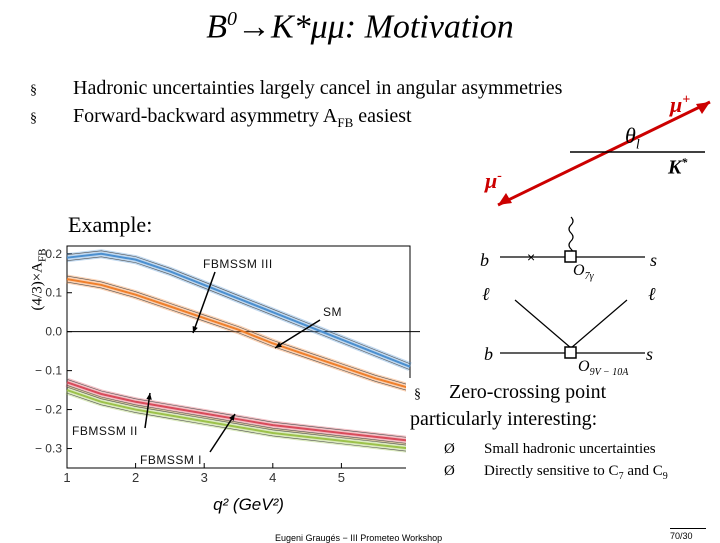 The image size is (720, 543). What do you see at coordinates (360, 27) in the screenshot?
I see `page-title: B0→K*μμ: Motivation` at bounding box center [360, 27].